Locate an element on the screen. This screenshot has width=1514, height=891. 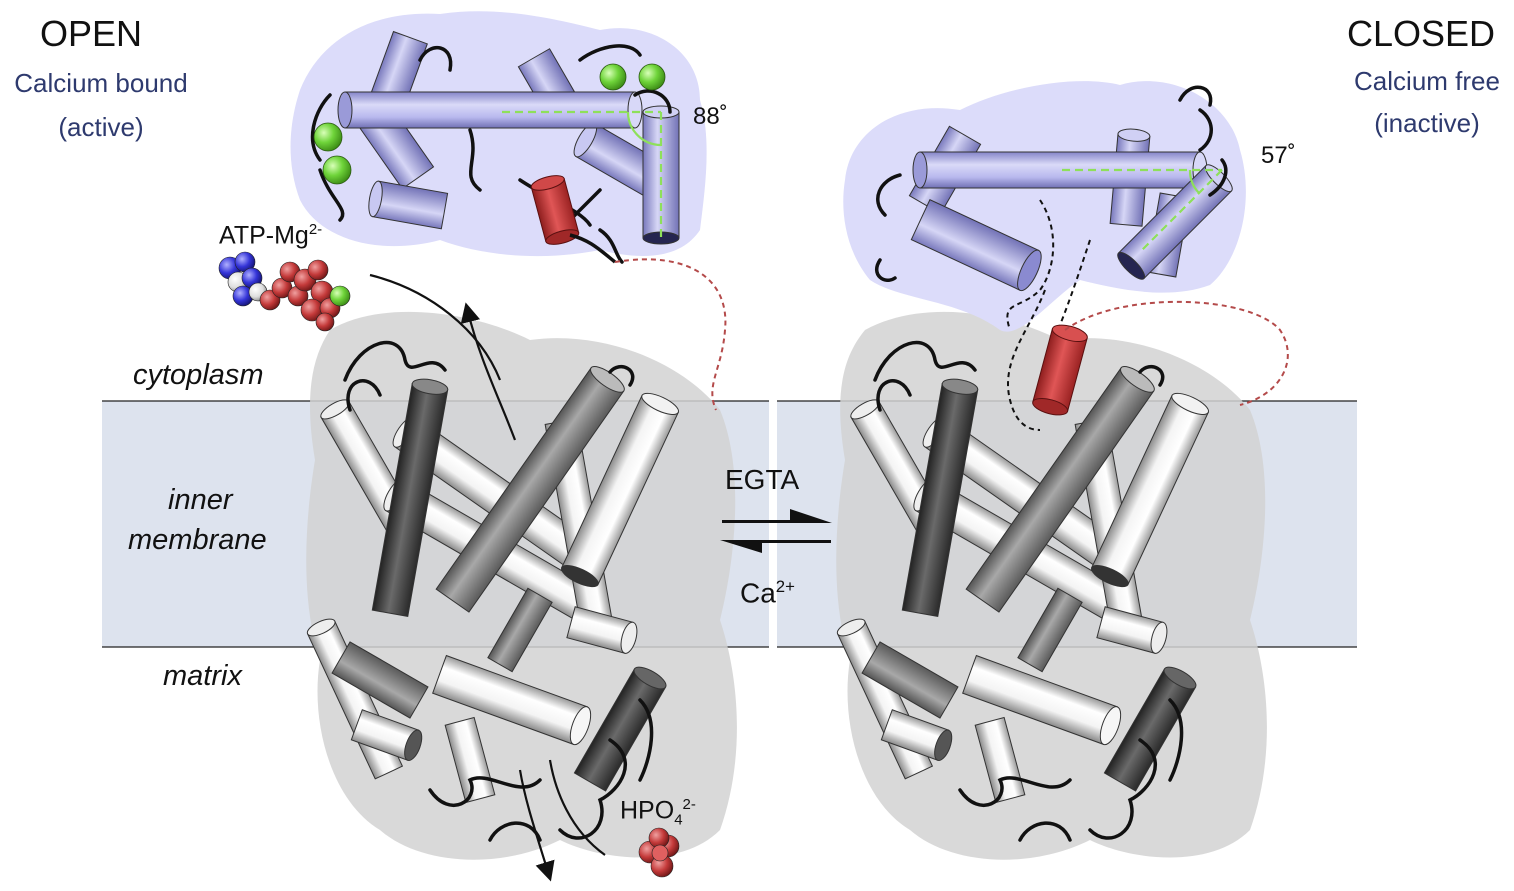
forward-arrow-head is located at coordinates (811, 516).